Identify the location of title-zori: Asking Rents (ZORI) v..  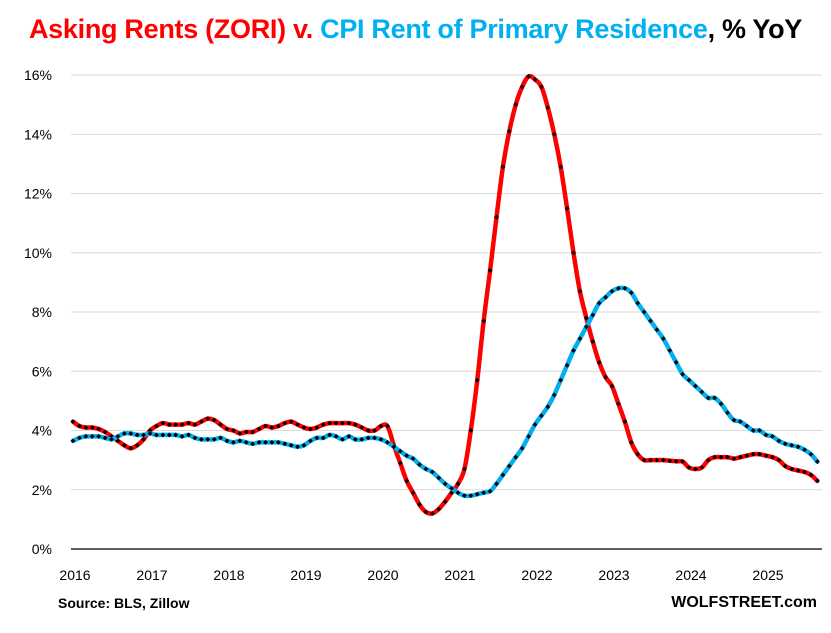
(174, 29).